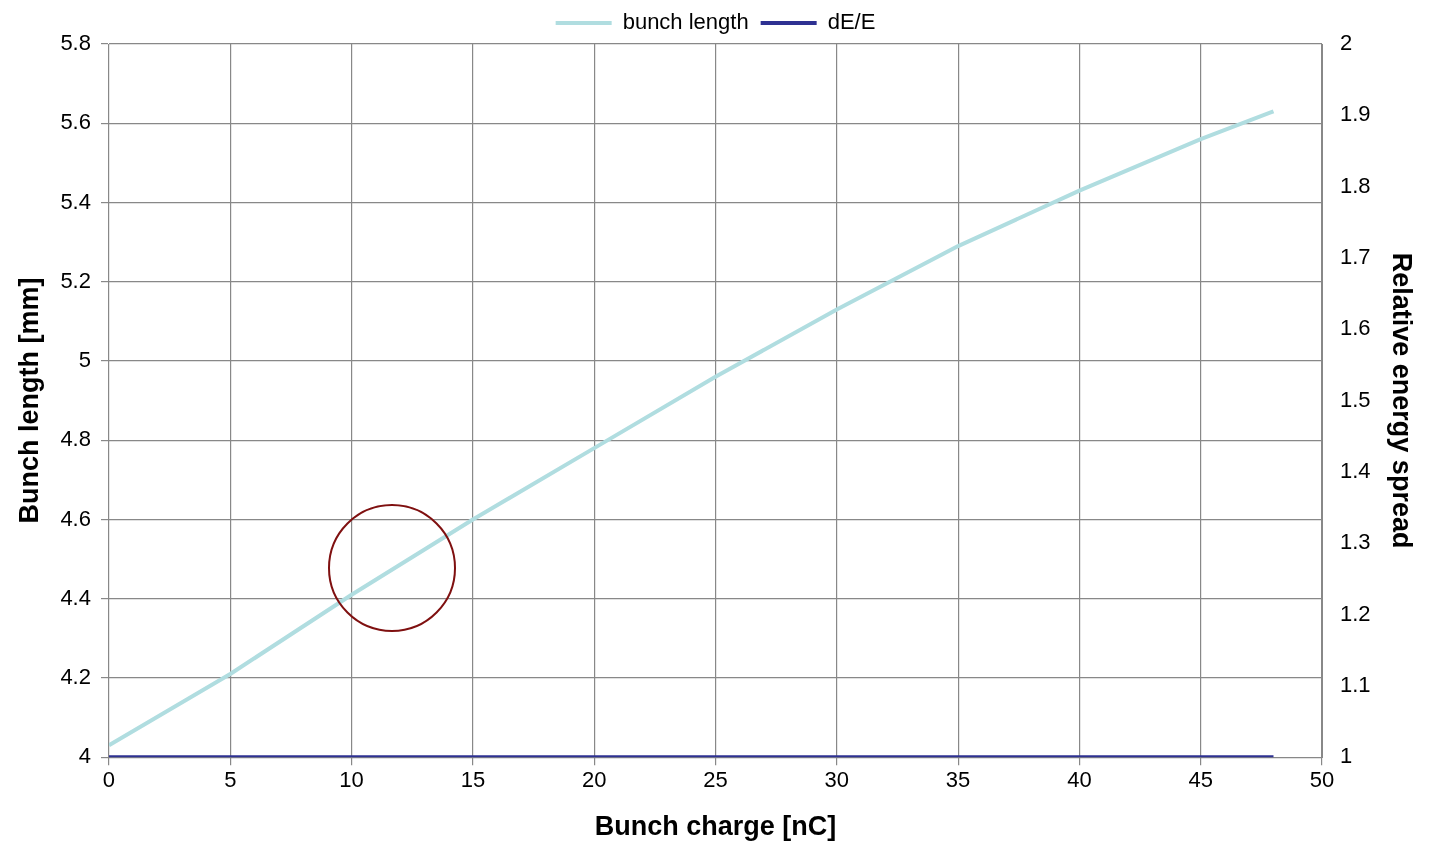 The height and width of the screenshot is (854, 1431). Describe the element at coordinates (473, 780) in the screenshot. I see `x-tick-label: 15` at that location.